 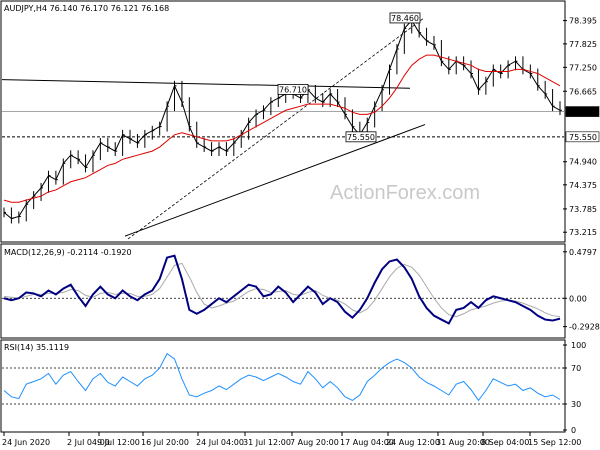 I want to click on time-x-tick: 8 Sep 04:00, so click(x=505, y=442).